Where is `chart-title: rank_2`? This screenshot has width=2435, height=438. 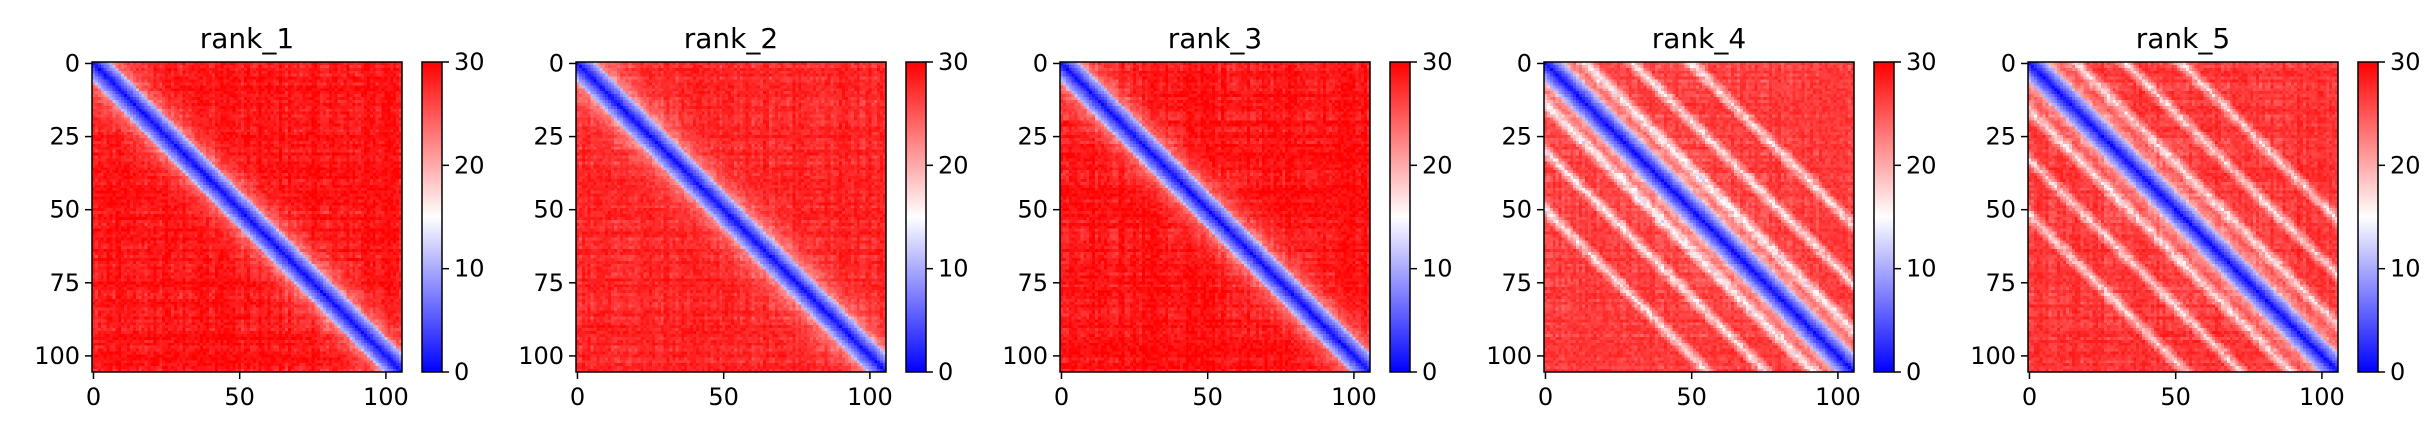
chart-title: rank_2 is located at coordinates (731, 38).